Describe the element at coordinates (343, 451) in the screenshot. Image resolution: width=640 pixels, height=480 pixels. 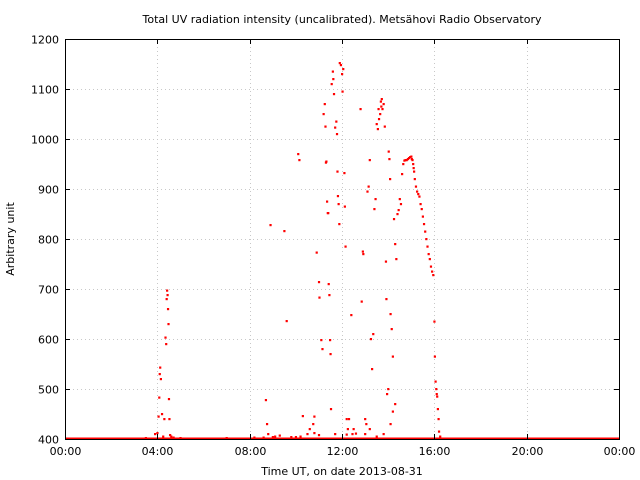
I see `x-tick-label: 12:00` at that location.